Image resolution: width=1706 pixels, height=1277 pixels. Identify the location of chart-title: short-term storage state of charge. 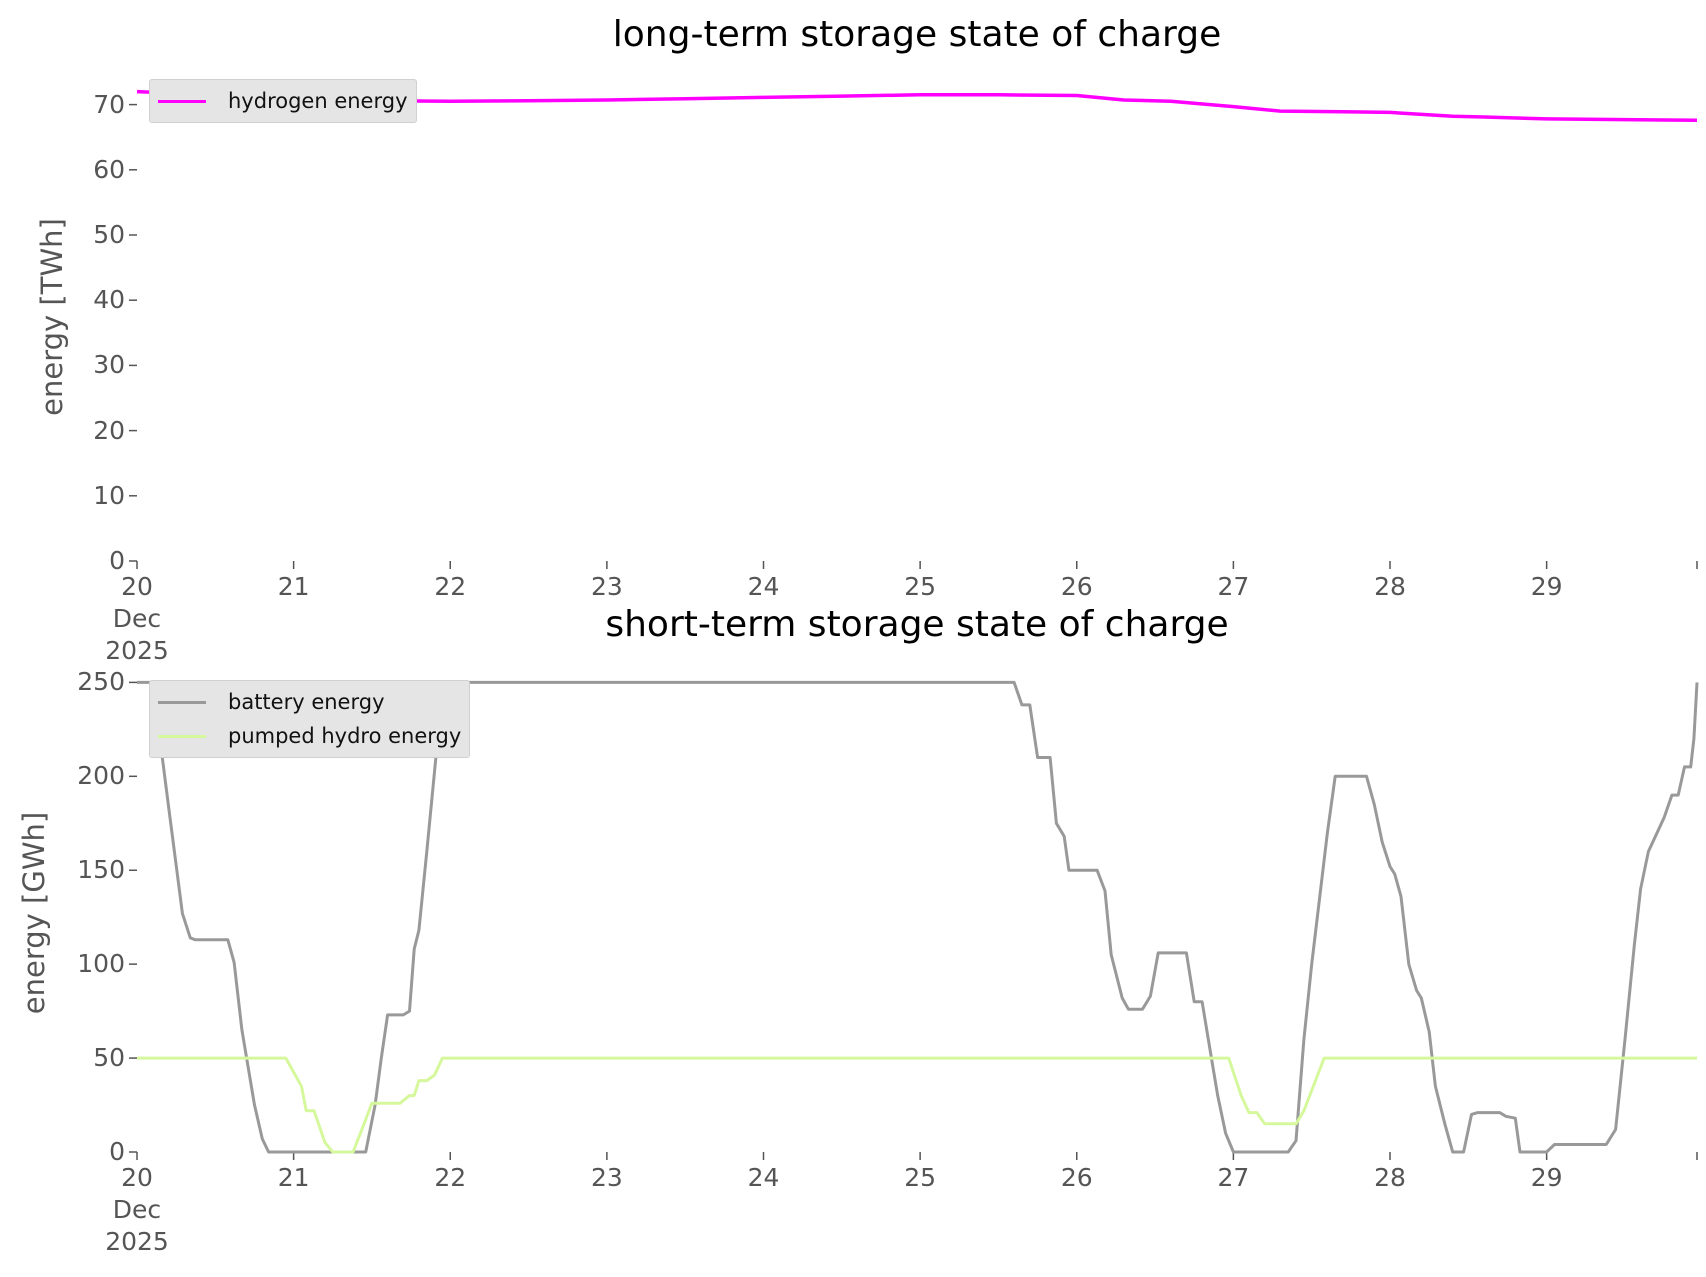
(917, 624).